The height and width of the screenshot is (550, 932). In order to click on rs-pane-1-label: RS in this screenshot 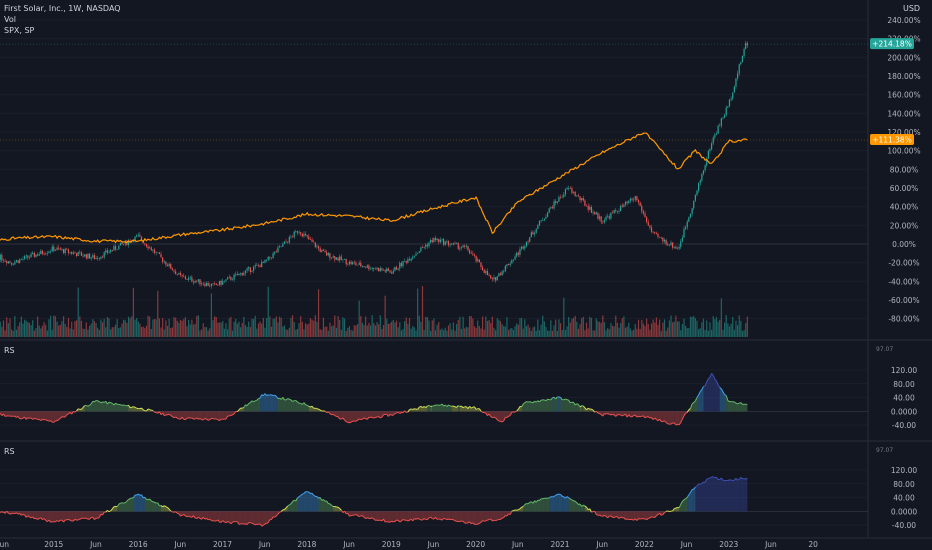, I will do `click(9, 350)`.